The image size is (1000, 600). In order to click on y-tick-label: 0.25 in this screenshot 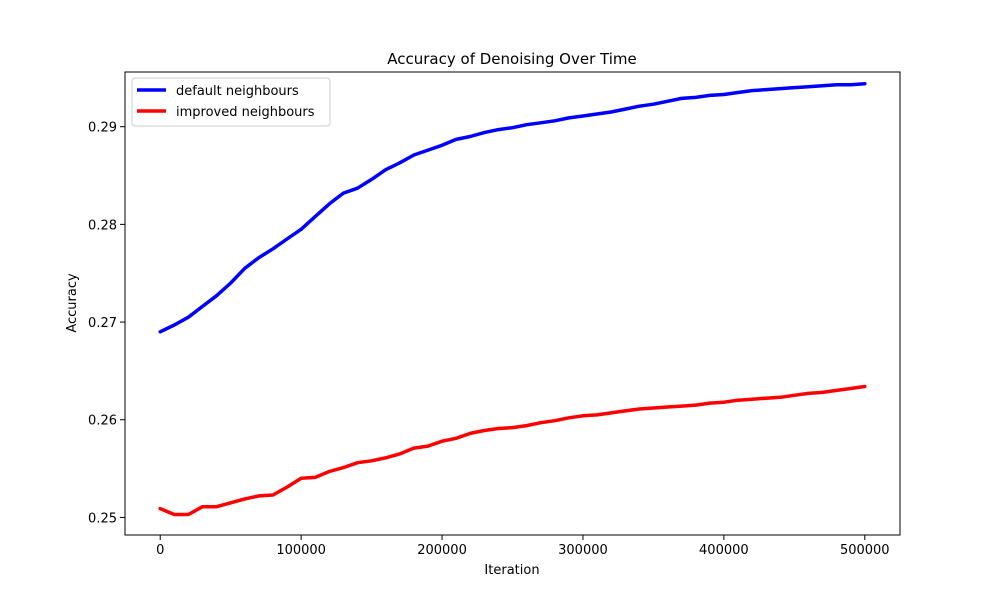, I will do `click(102, 518)`.